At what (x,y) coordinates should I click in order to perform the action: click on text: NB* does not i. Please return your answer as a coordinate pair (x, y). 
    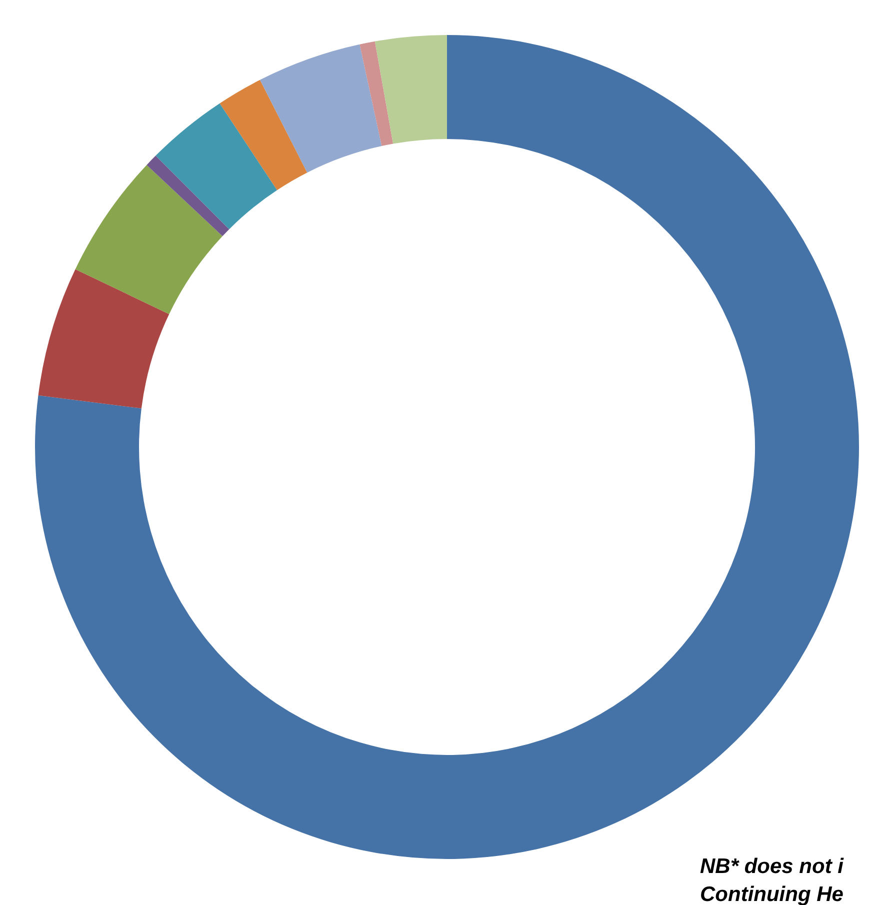
    Looking at the image, I should click on (772, 866).